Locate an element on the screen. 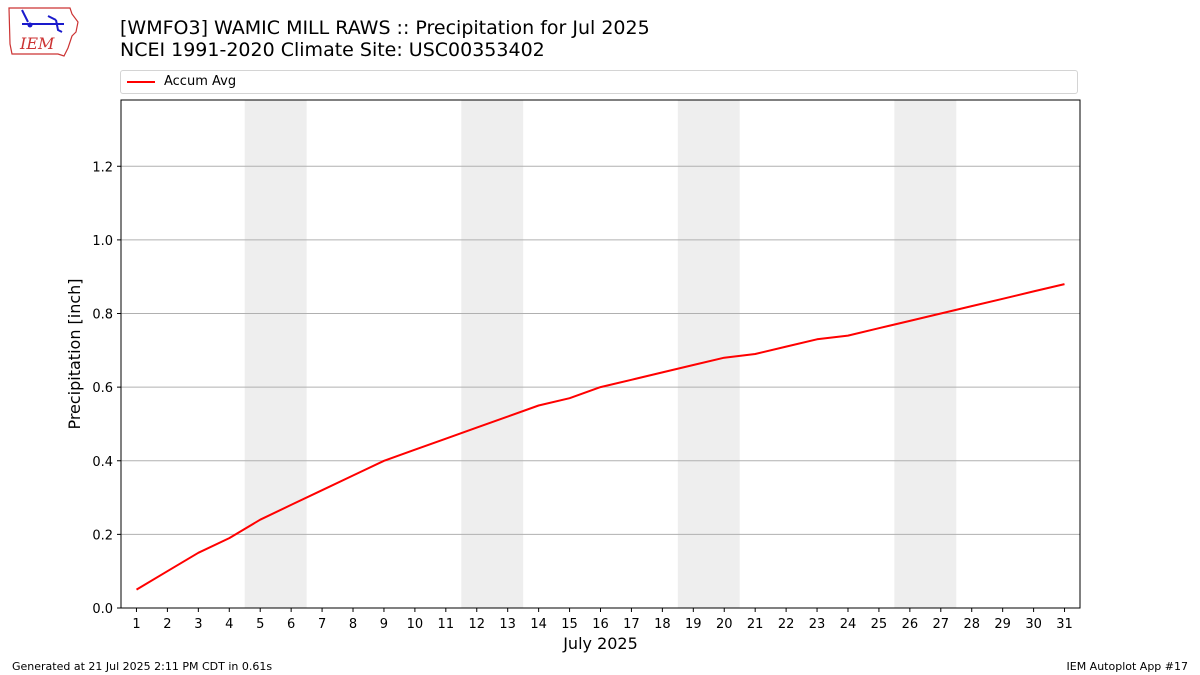 This screenshot has height=675, width=1200. x-tick-label: 20 is located at coordinates (724, 624).